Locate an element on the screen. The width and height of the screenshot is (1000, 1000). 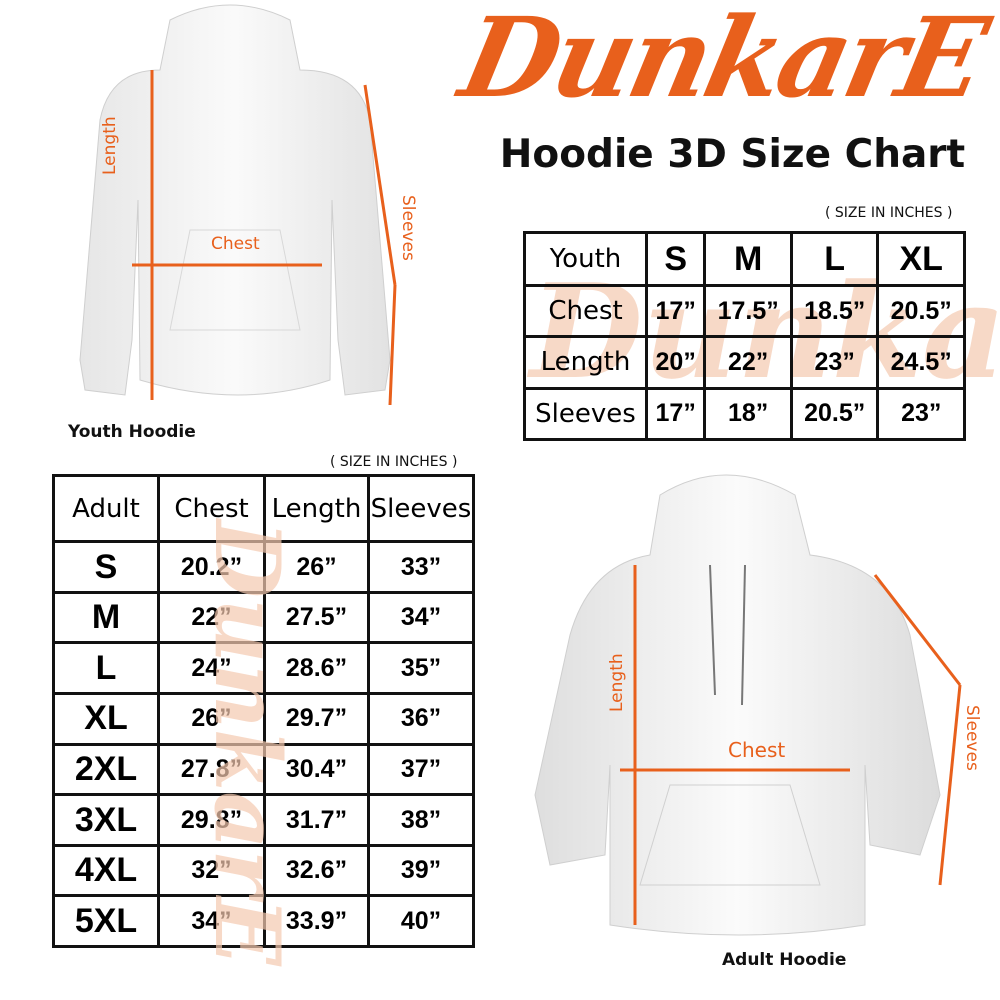
table-row: S 20.2” 26” 33” is located at coordinates (263, 567).